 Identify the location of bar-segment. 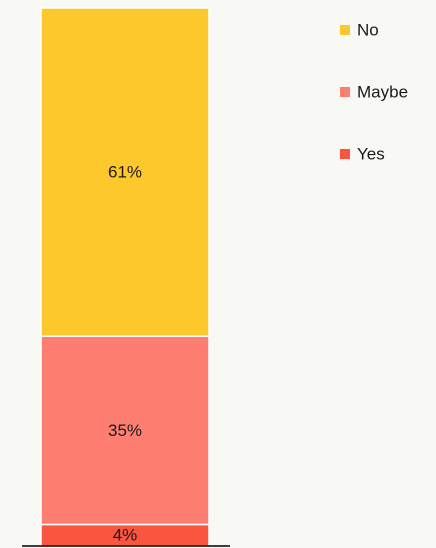
(125, 430).